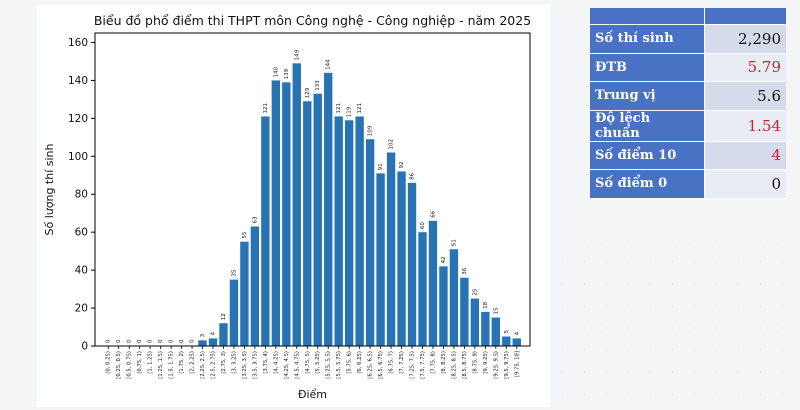 The width and height of the screenshot is (800, 410). Describe the element at coordinates (182, 362) in the screenshot. I see `x-tick-label: [1.75, 2)` at that location.